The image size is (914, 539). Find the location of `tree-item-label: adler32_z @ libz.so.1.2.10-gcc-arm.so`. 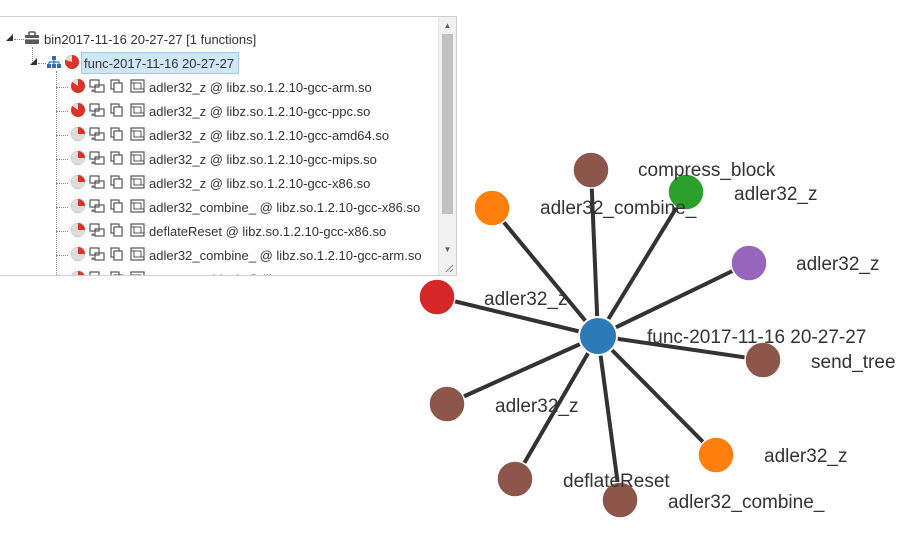

tree-item-label: adler32_z @ libz.so.1.2.10-gcc-arm.so is located at coordinates (260, 87).